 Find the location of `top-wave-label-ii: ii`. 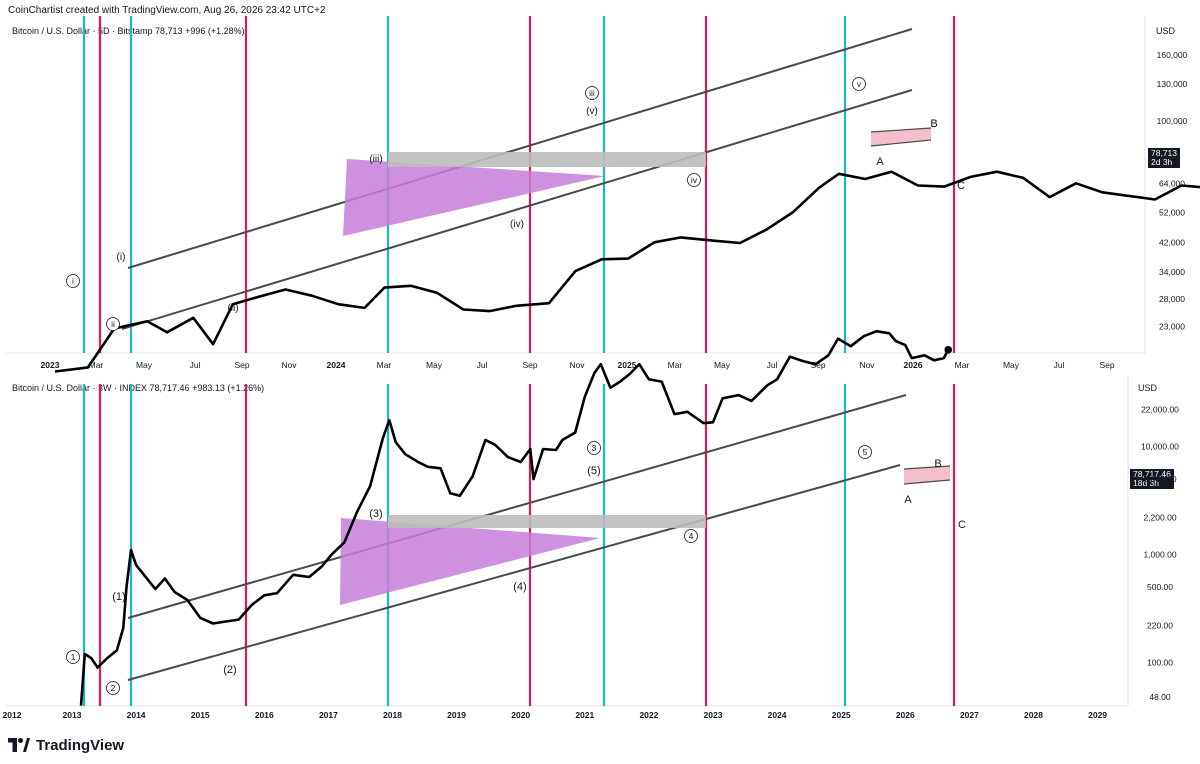

top-wave-label-ii: ii is located at coordinates (113, 324).